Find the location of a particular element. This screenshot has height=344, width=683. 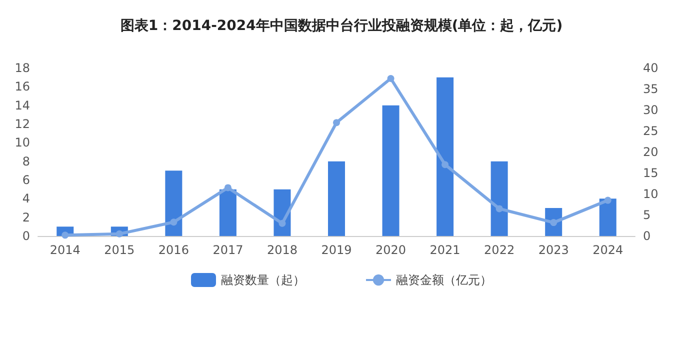

legend-label: 融资数量（起） is located at coordinates (263, 280).